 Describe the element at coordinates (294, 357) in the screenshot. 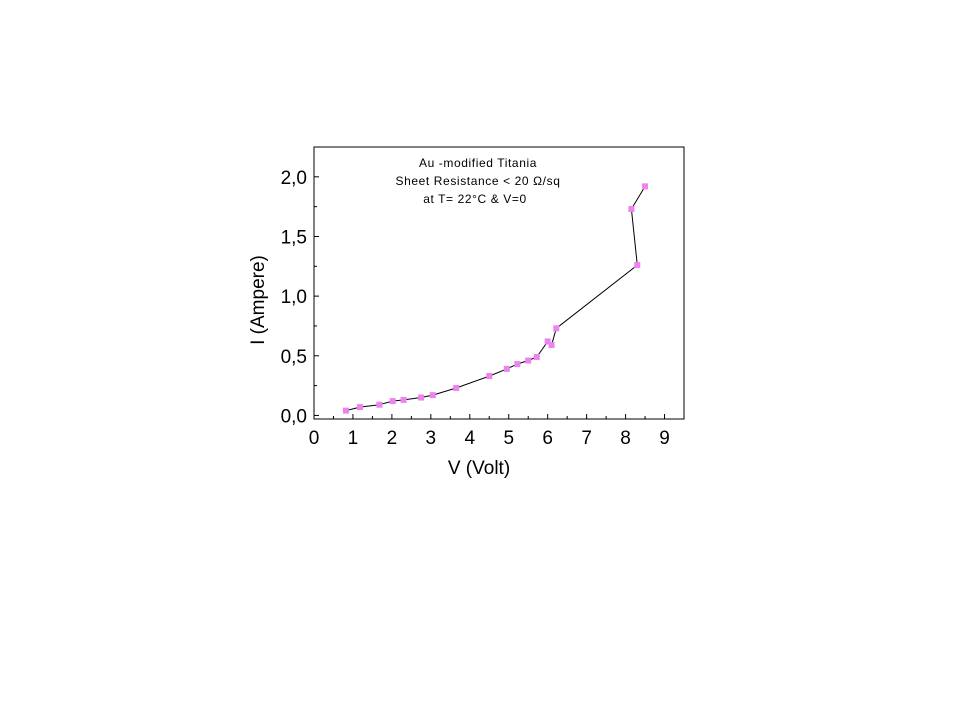

I see `y-tick-label: 0,5` at that location.